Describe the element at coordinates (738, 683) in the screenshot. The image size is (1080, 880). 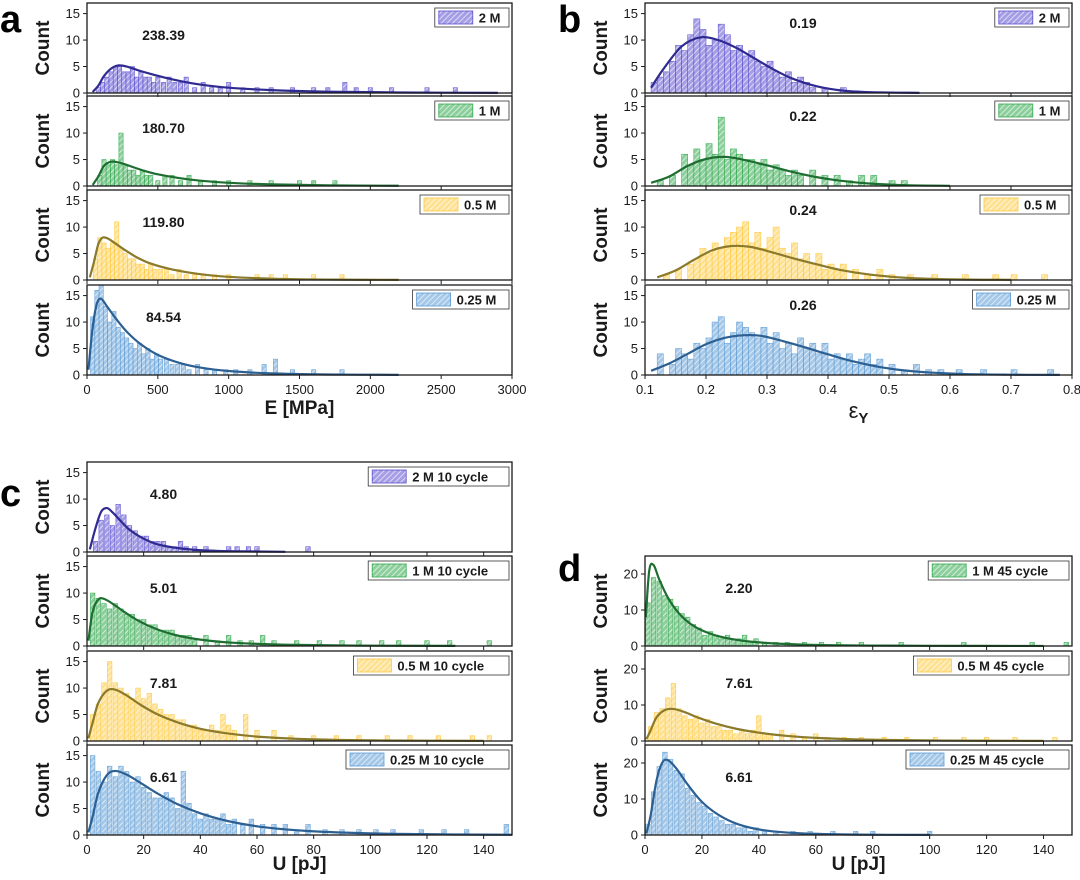
I see `peak-value-annotation: 7.61` at that location.